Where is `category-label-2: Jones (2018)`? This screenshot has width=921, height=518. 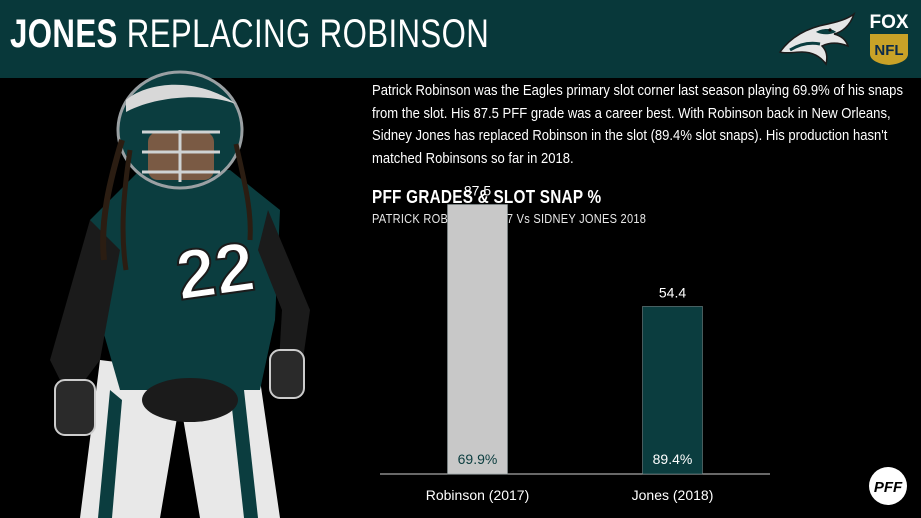
category-label-2: Jones (2018) is located at coordinates (673, 495).